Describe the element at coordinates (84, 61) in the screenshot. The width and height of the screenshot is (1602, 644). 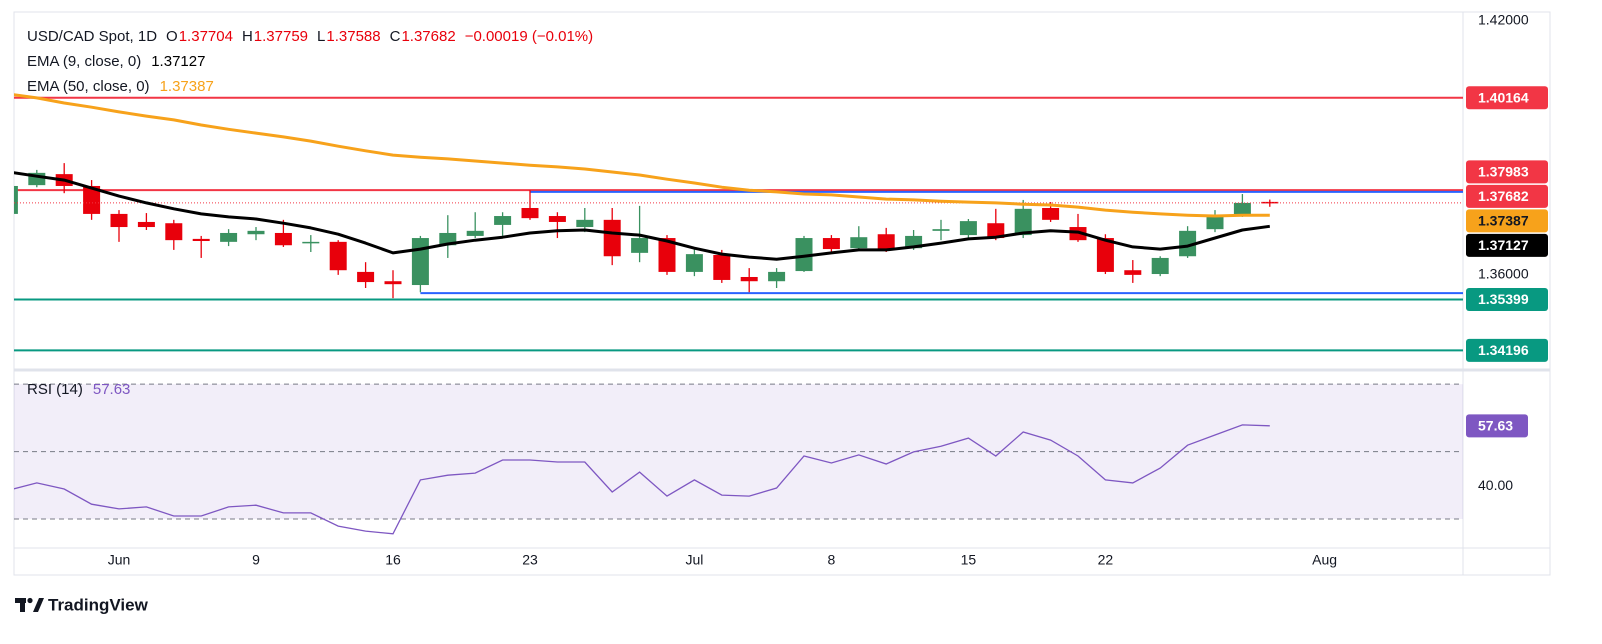
I see `legend-name: EMA (9, close, 0)` at that location.